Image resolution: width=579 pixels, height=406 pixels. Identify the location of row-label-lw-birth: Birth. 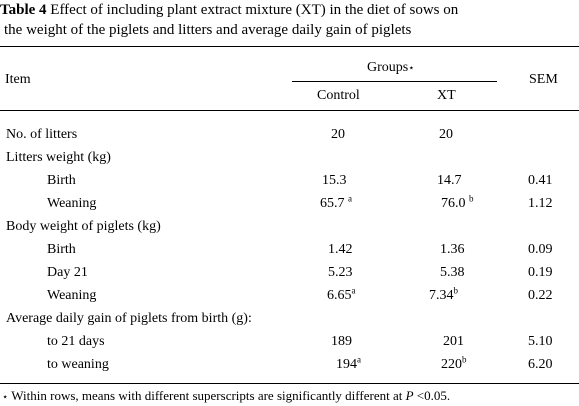
(61, 180).